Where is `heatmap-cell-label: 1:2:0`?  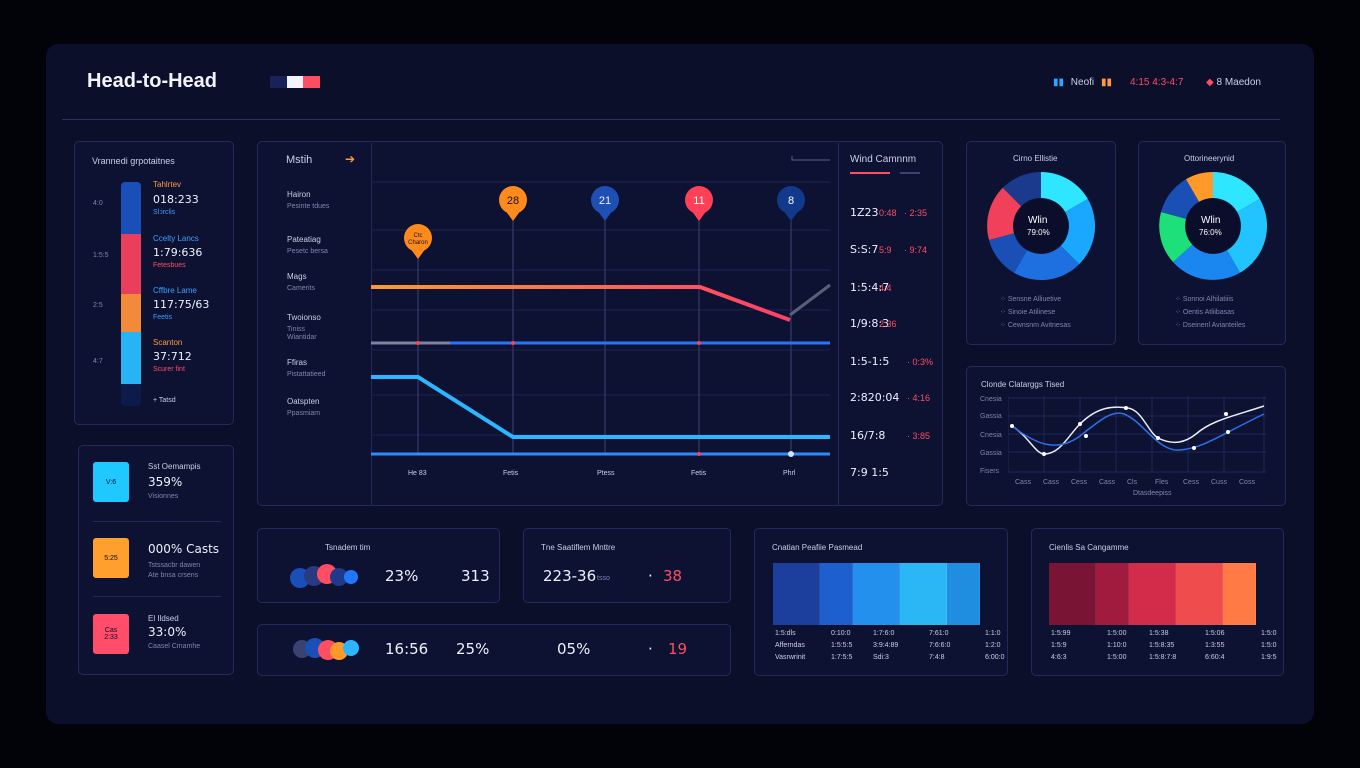 heatmap-cell-label: 1:2:0 is located at coordinates (993, 645).